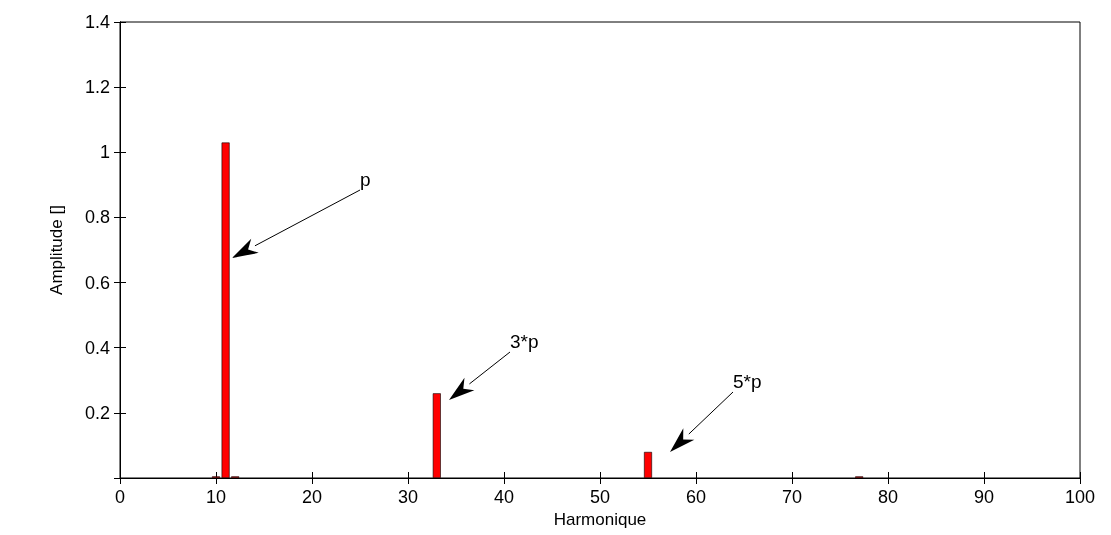 Image resolution: width=1111 pixels, height=535 pixels. I want to click on x-tick-label: 70, so click(792, 497).